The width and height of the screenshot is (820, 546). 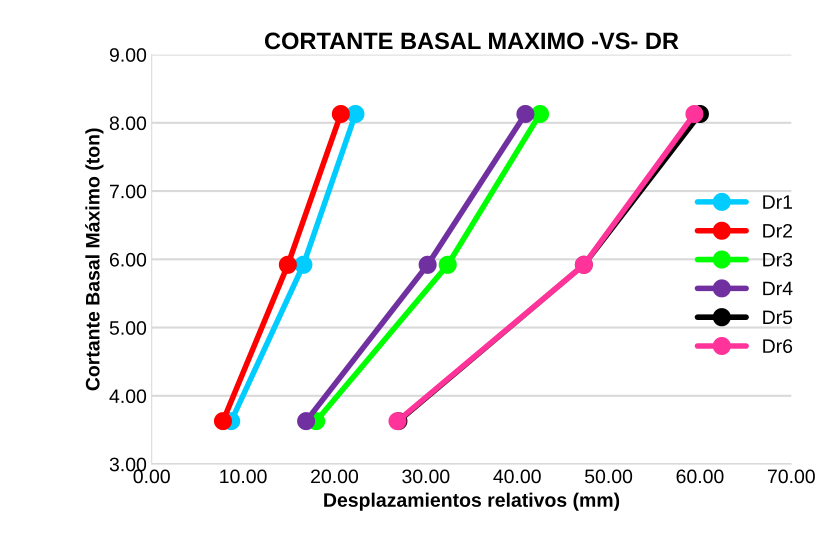 What do you see at coordinates (128, 191) in the screenshot?
I see `y-tick-label: 7.00` at bounding box center [128, 191].